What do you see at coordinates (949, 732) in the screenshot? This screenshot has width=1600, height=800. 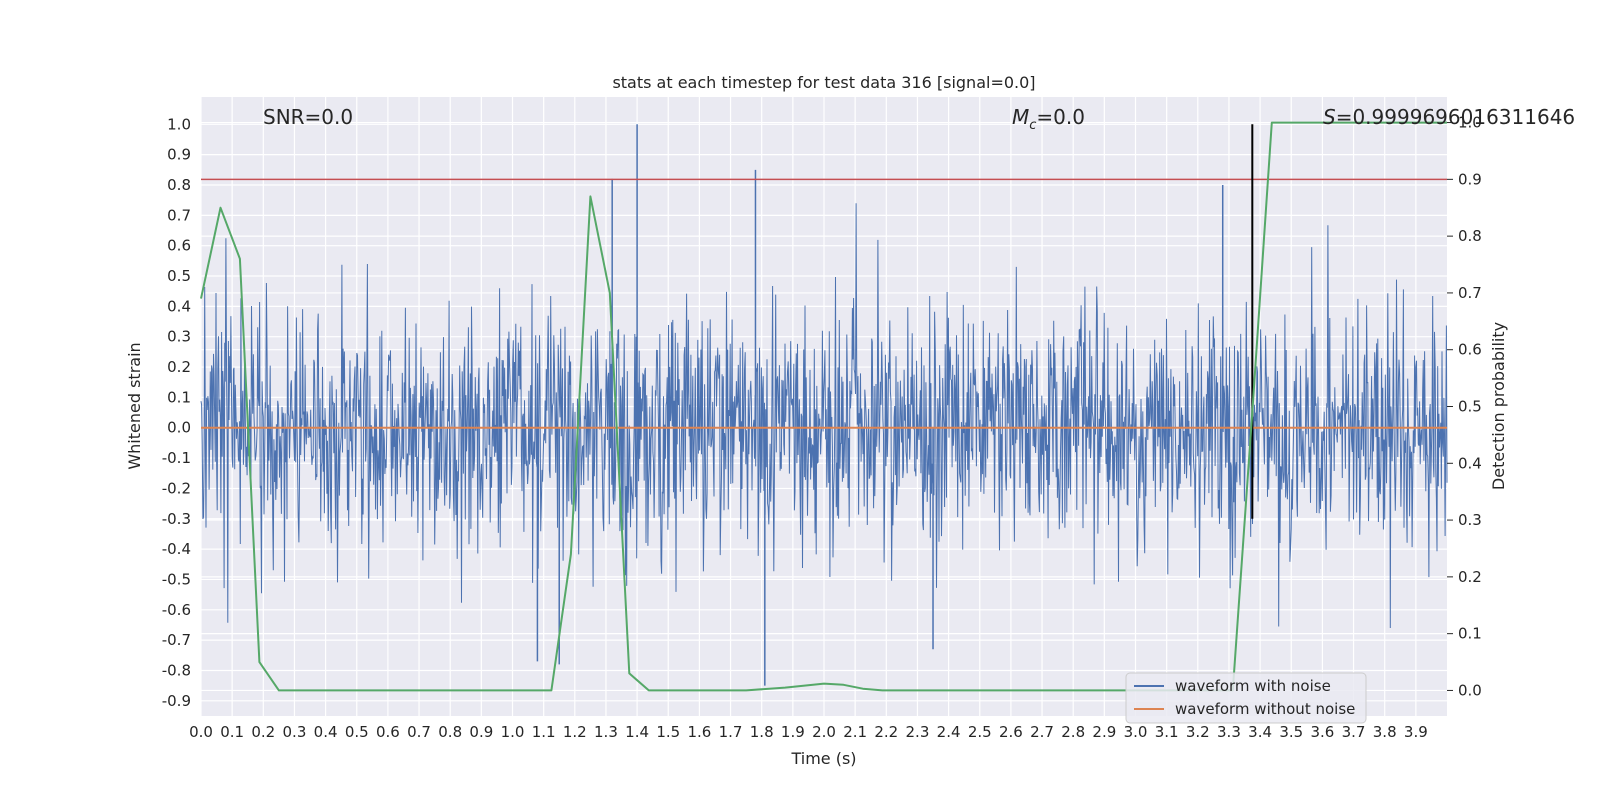 I see `x-tick-label: 2.4` at bounding box center [949, 732].